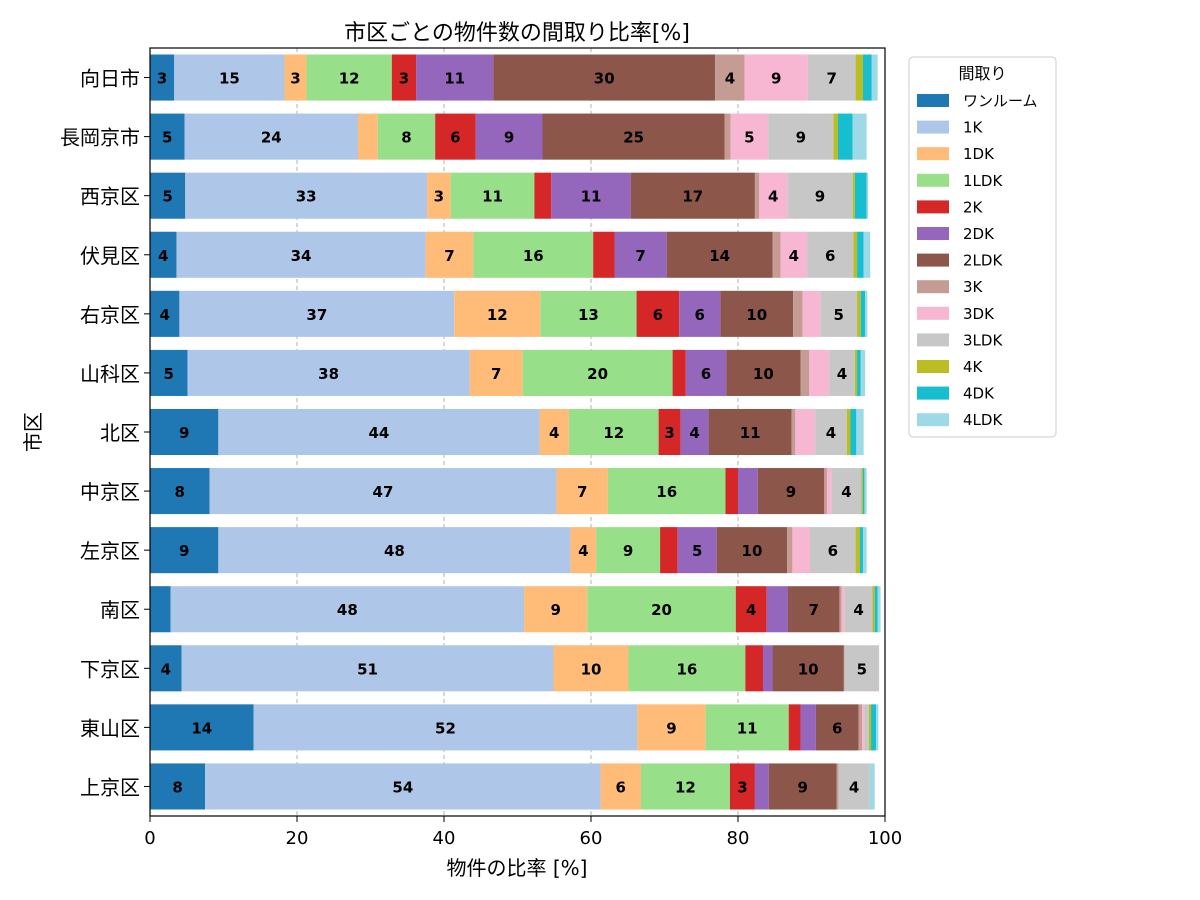 Image resolution: width=1200 pixels, height=900 pixels. I want to click on y-tick-label: 伏見区, so click(110, 256).